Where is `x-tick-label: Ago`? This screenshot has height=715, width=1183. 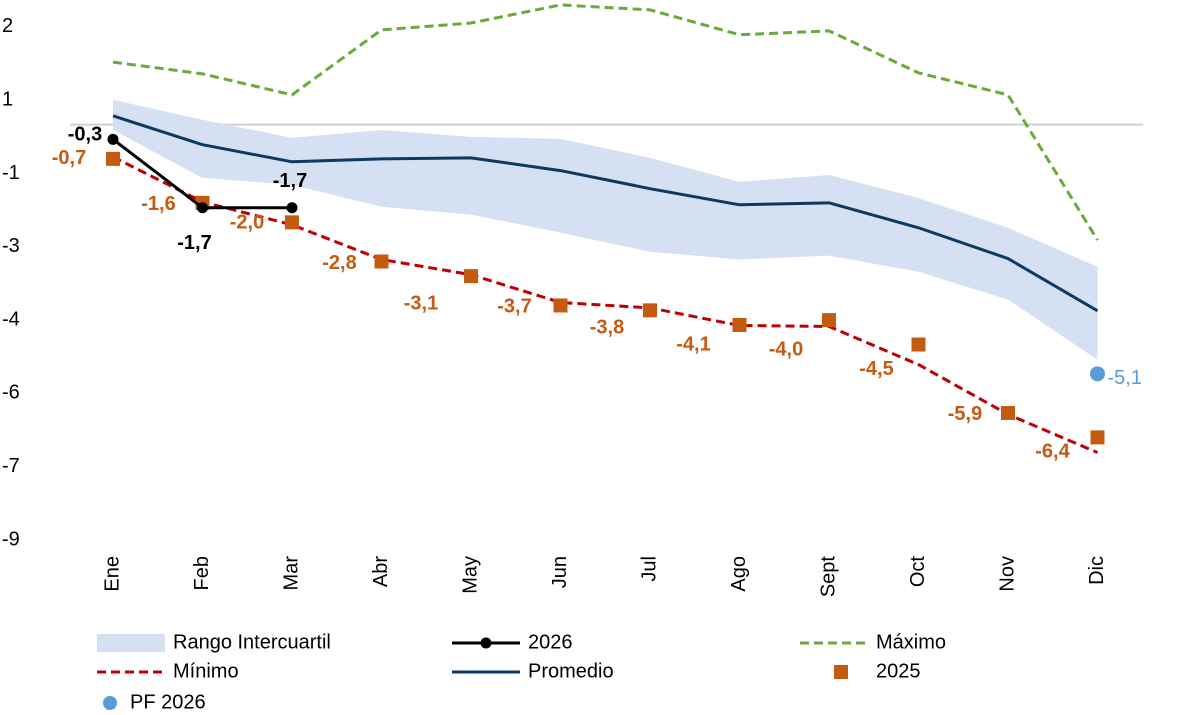 x-tick-label: Ago is located at coordinates (739, 574).